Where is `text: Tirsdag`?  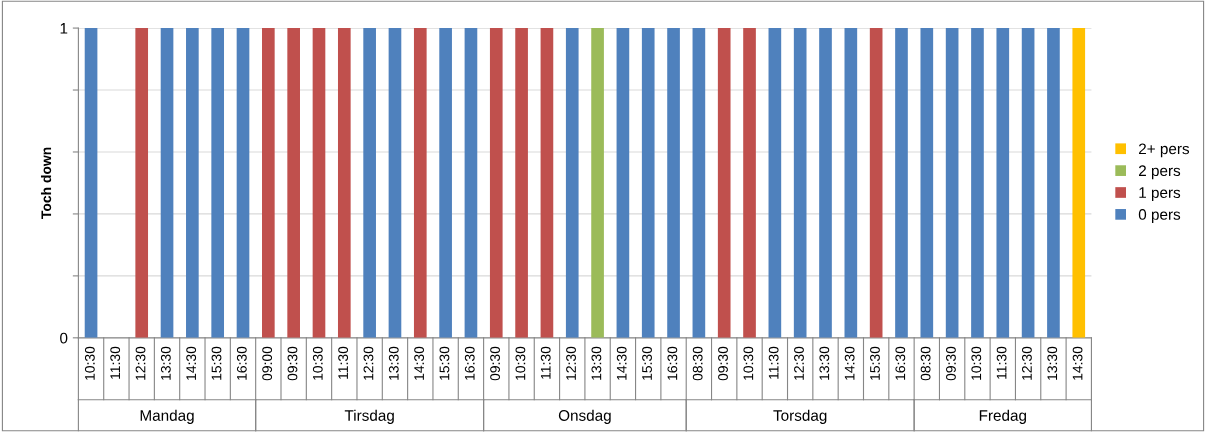
text: Tirsdag is located at coordinates (369, 416).